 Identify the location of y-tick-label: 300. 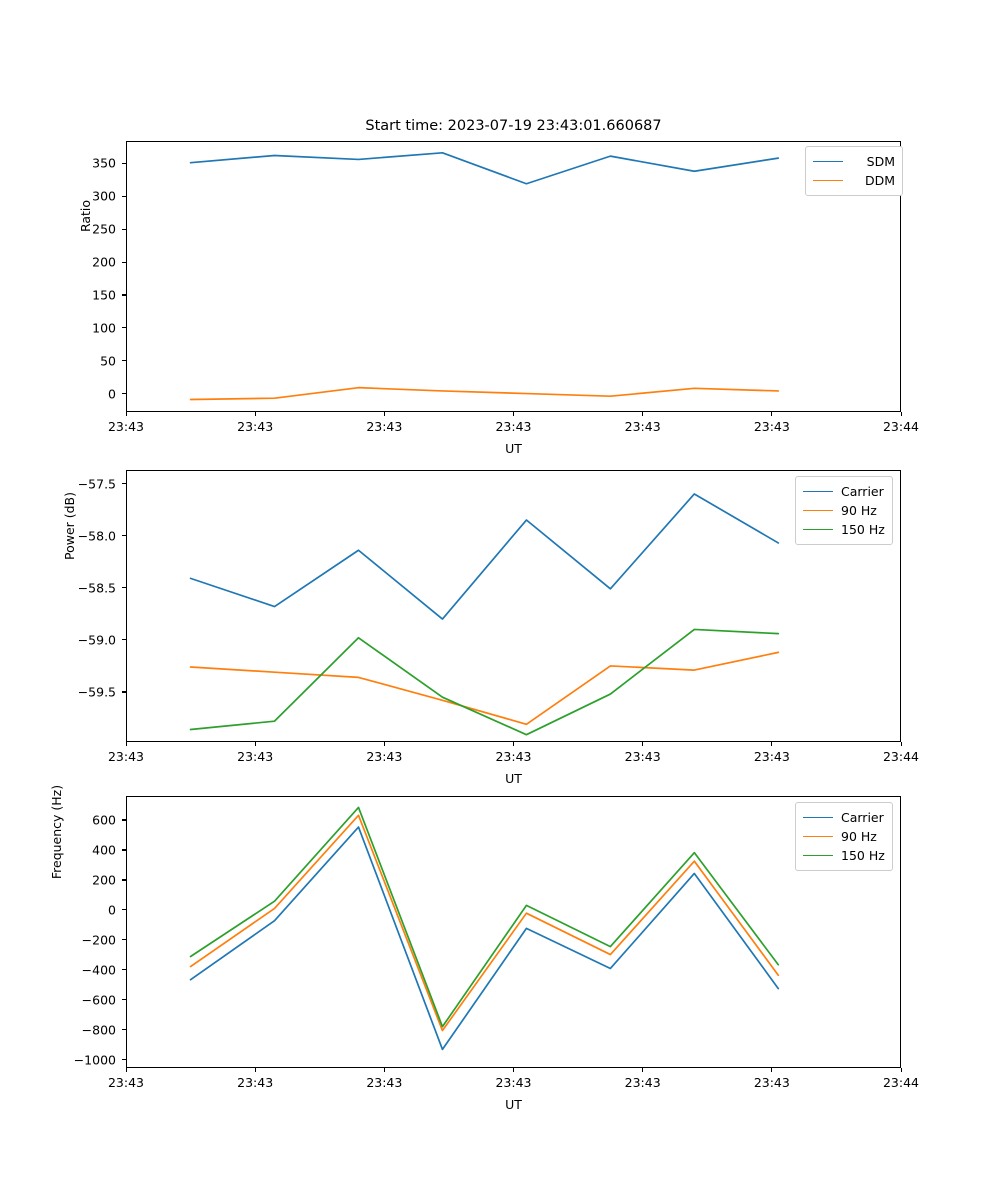
(104, 196).